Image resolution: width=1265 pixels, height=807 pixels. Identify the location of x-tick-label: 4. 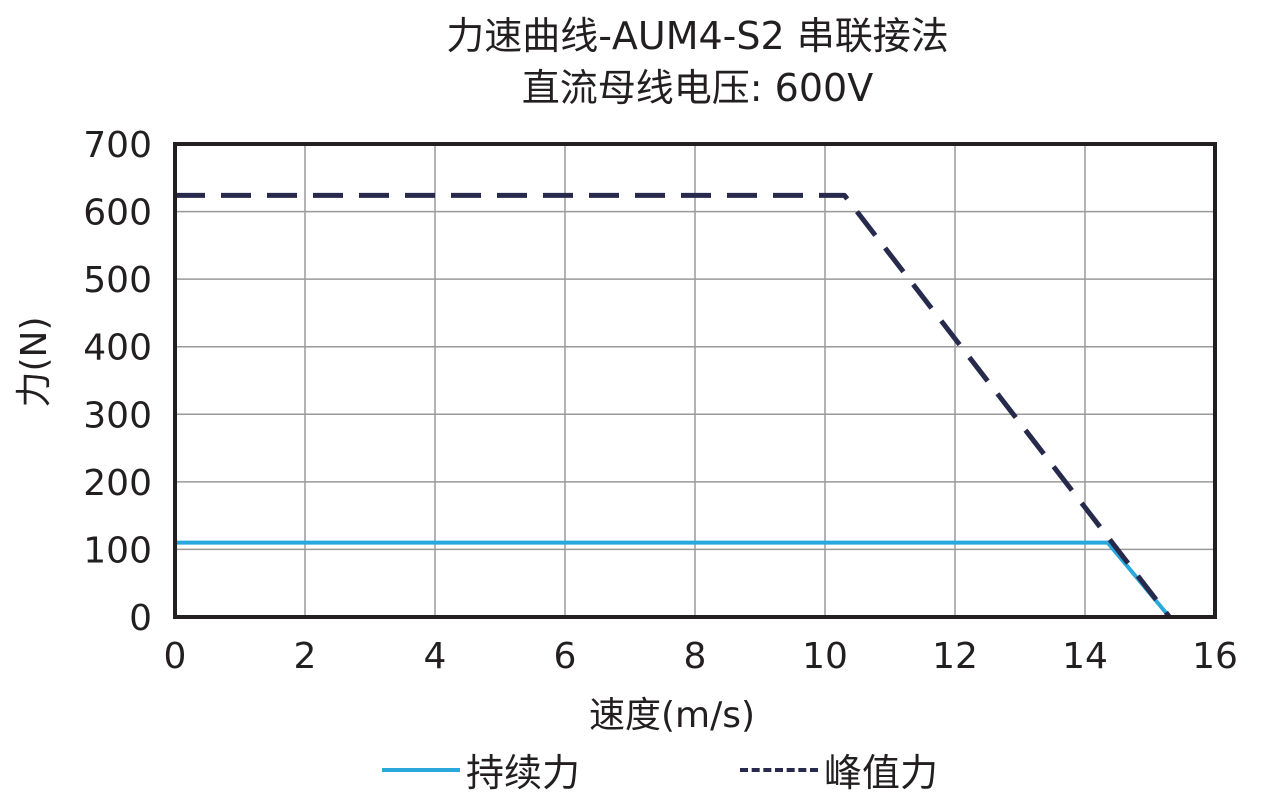
(435, 656).